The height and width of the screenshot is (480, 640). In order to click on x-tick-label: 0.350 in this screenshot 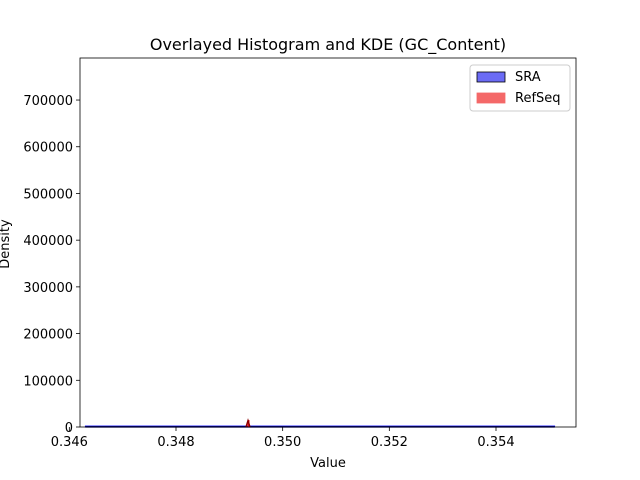, I will do `click(282, 442)`.